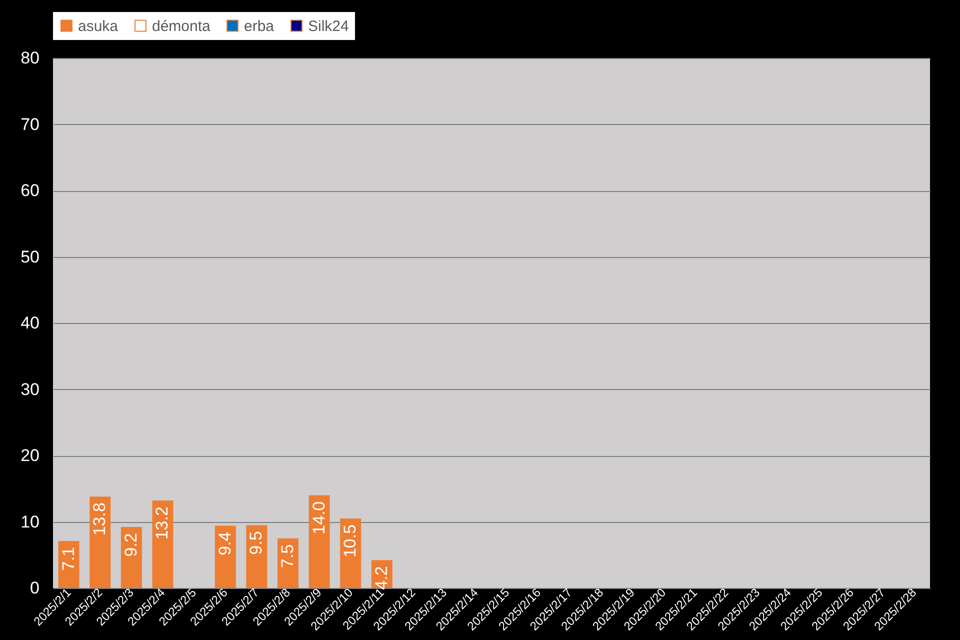 Image resolution: width=960 pixels, height=640 pixels. Describe the element at coordinates (68, 558) in the screenshot. I see `data-label: 7.1` at that location.